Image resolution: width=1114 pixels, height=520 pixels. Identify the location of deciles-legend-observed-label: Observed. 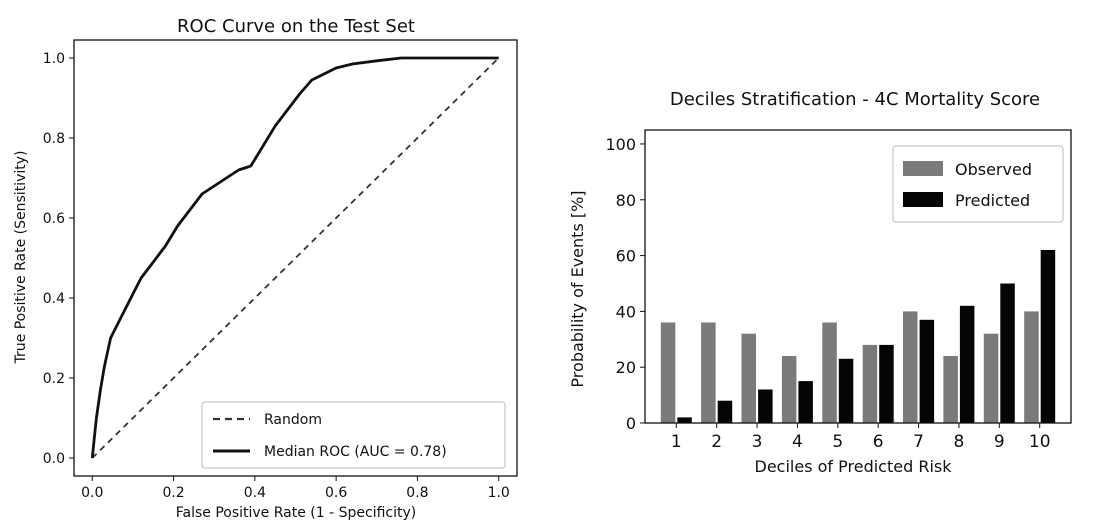
(993, 169).